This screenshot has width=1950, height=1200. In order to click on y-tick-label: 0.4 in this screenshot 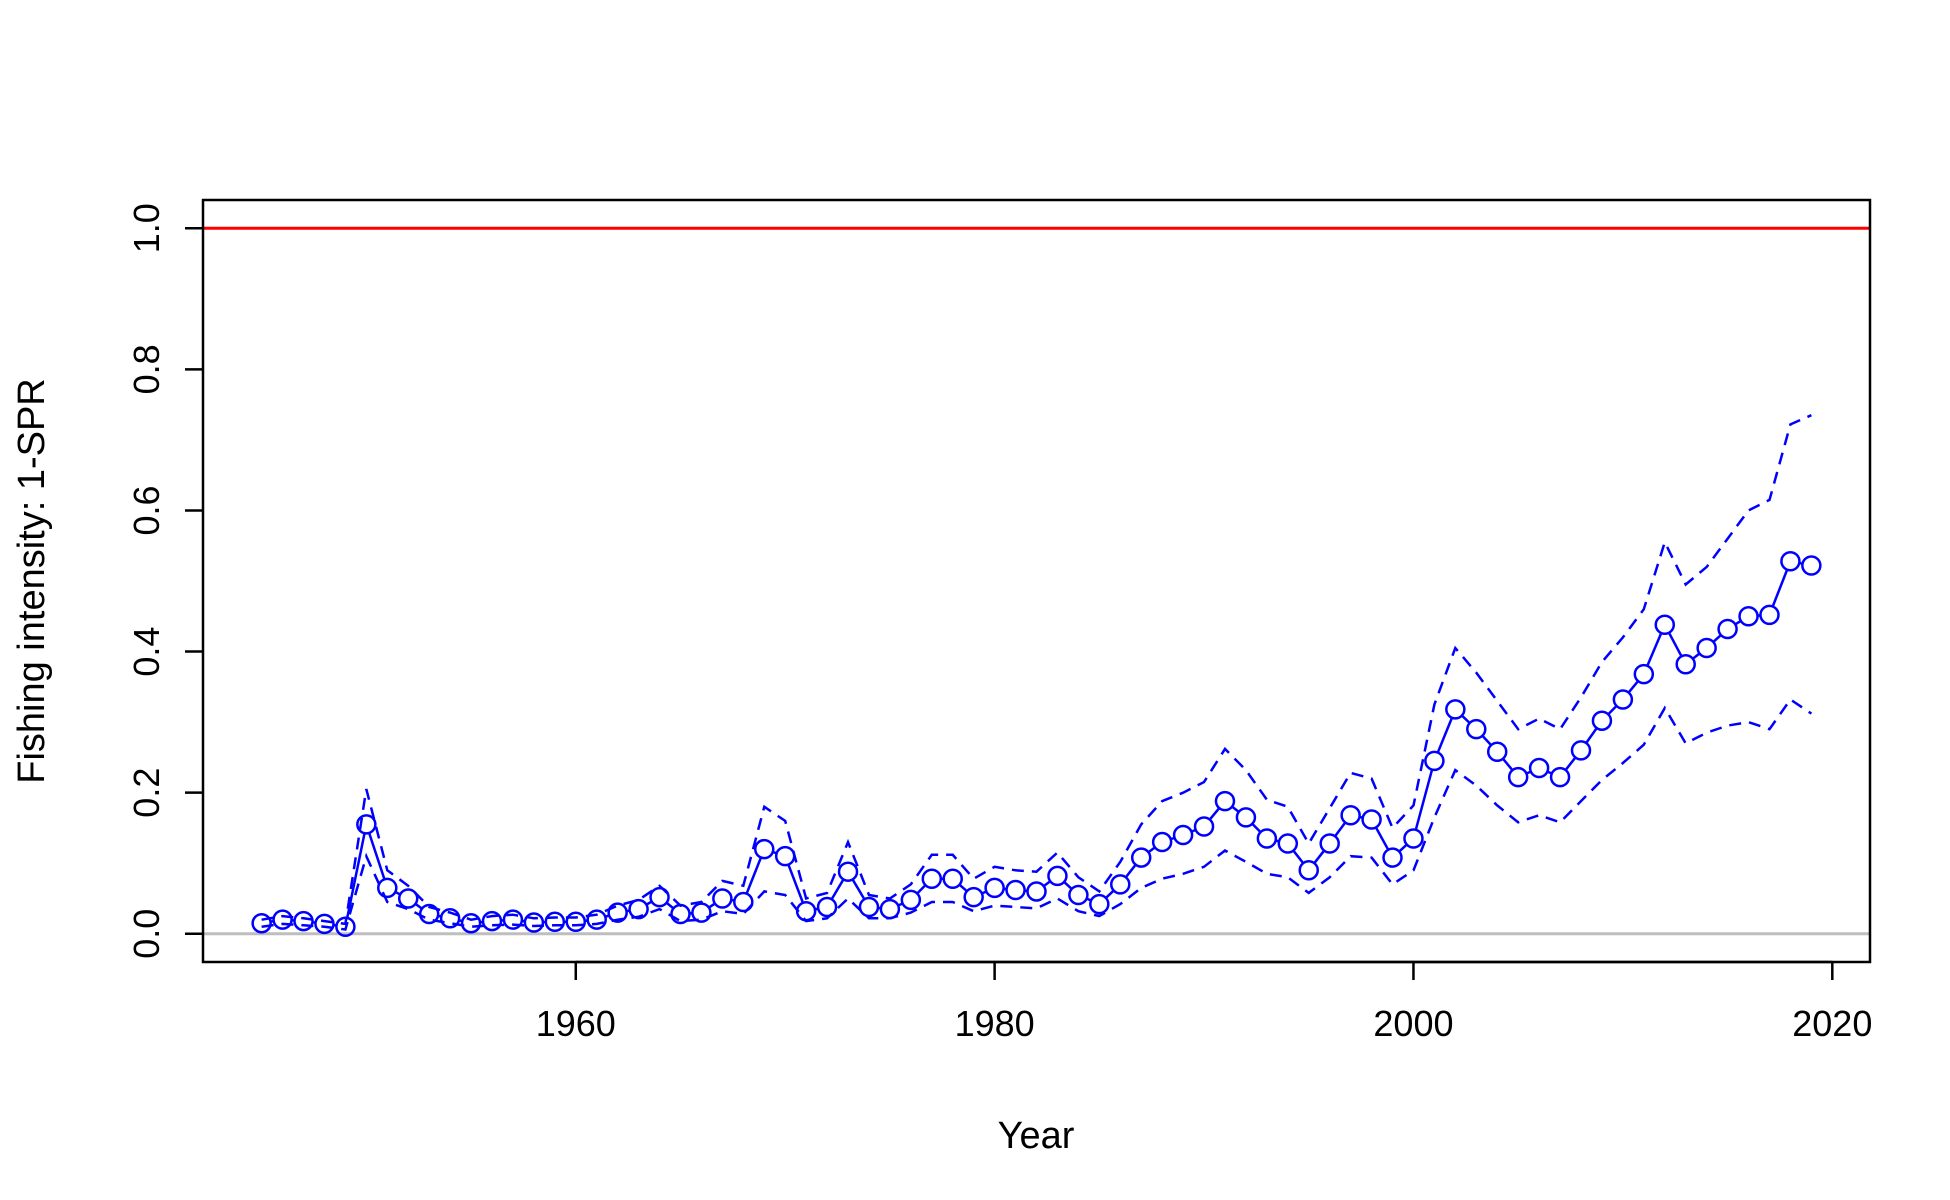, I will do `click(146, 652)`.